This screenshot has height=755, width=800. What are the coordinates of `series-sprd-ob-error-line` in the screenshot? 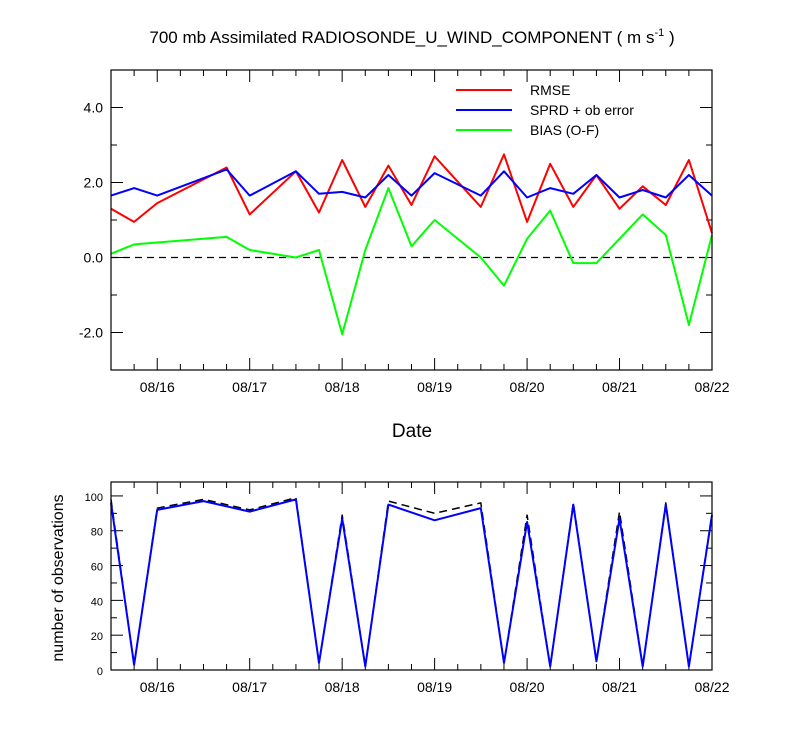 It's located at (411, 183).